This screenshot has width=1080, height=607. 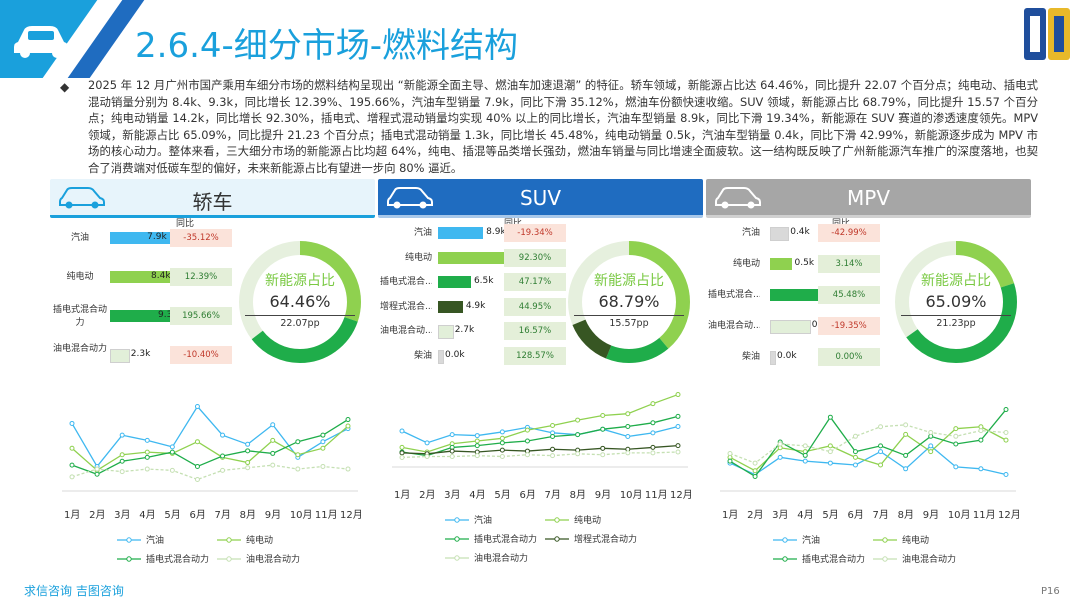 What do you see at coordinates (629, 302) in the screenshot?
I see `donut-chart-suv` at bounding box center [629, 302].